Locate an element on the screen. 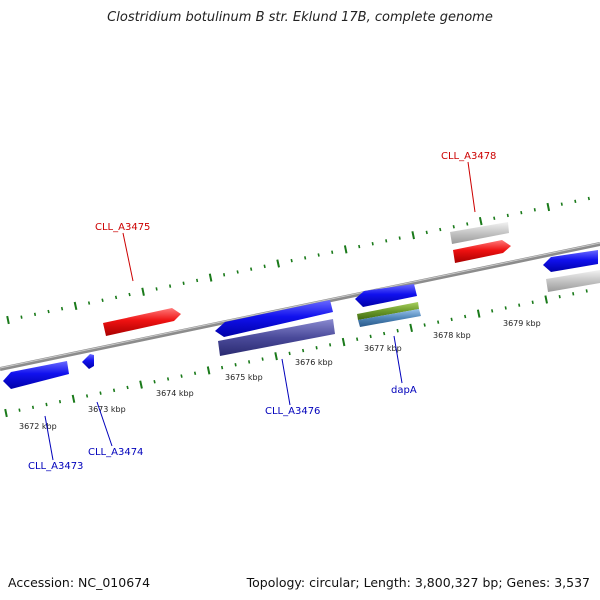  tick-label-3672: 3672 kbp is located at coordinates (38, 426).